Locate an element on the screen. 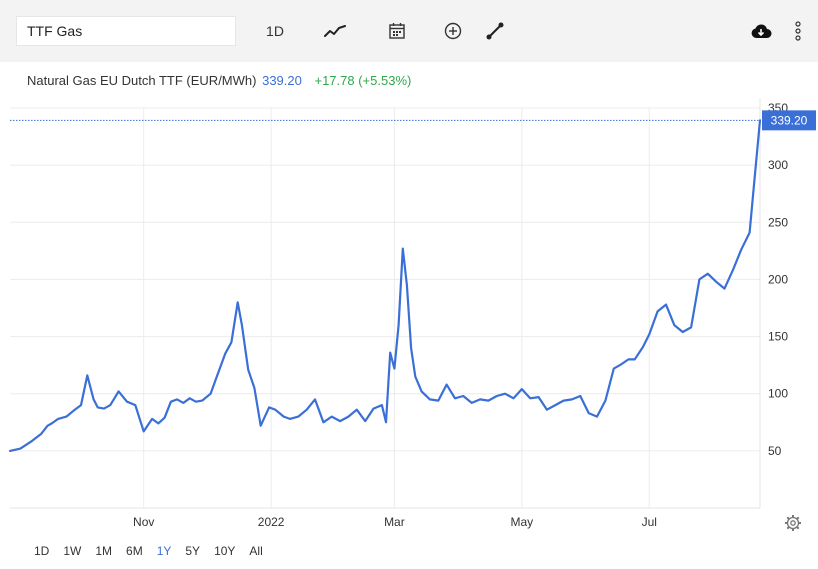  range-button-1y: 1Y is located at coordinates (164, 551).